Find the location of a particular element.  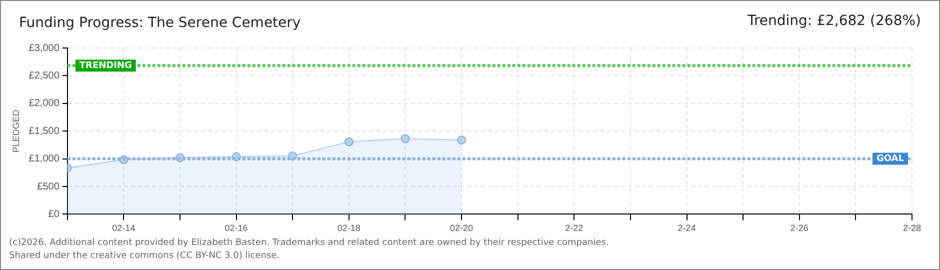

y-axis-title: PLEDGED is located at coordinates (15, 131).